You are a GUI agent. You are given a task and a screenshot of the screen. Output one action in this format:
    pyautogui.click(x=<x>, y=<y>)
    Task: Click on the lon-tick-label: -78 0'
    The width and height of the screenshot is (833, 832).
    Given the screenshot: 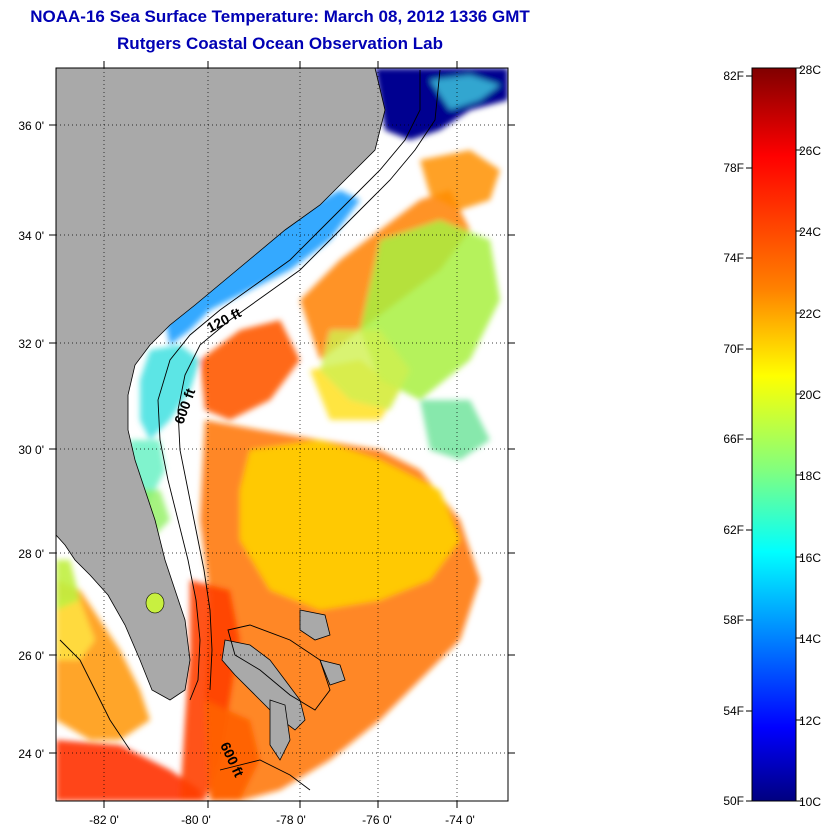 What is the action you would take?
    pyautogui.click(x=291, y=820)
    